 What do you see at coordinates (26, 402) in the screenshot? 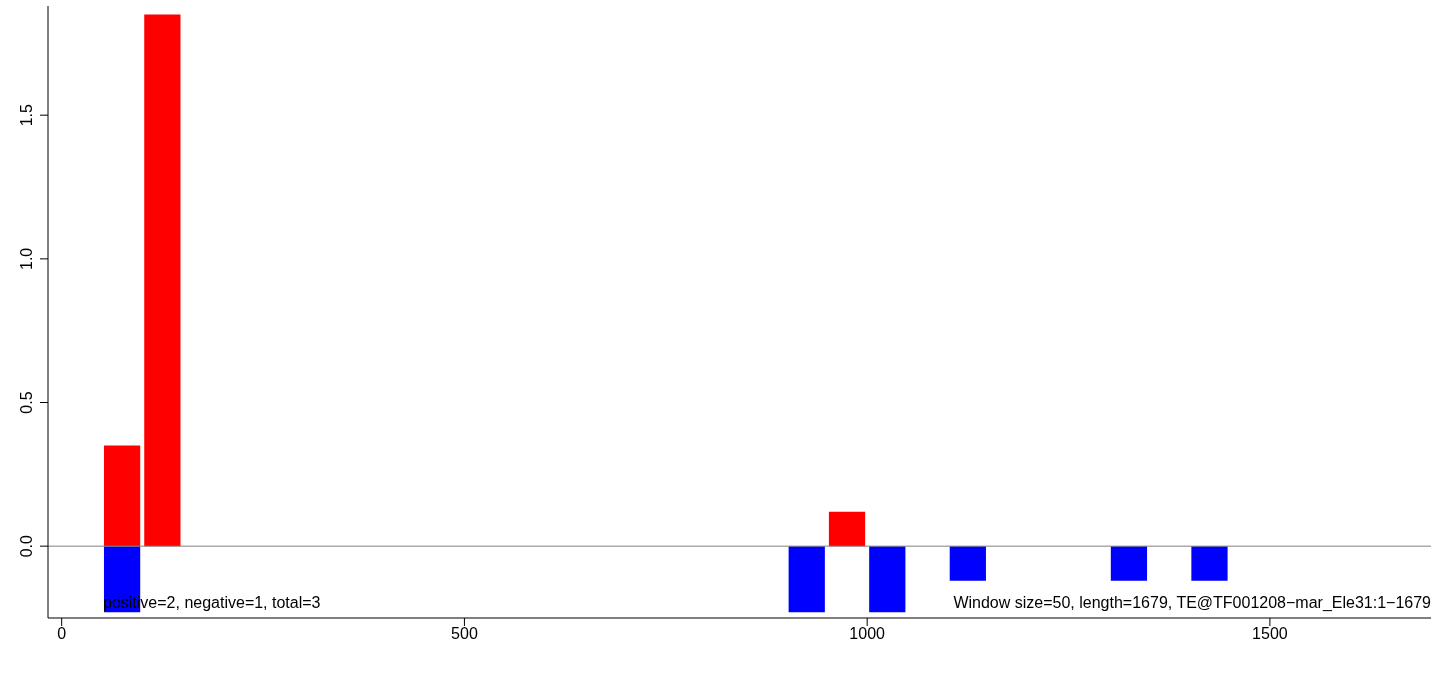
I see `y-tick-label: 0.5` at bounding box center [26, 402].